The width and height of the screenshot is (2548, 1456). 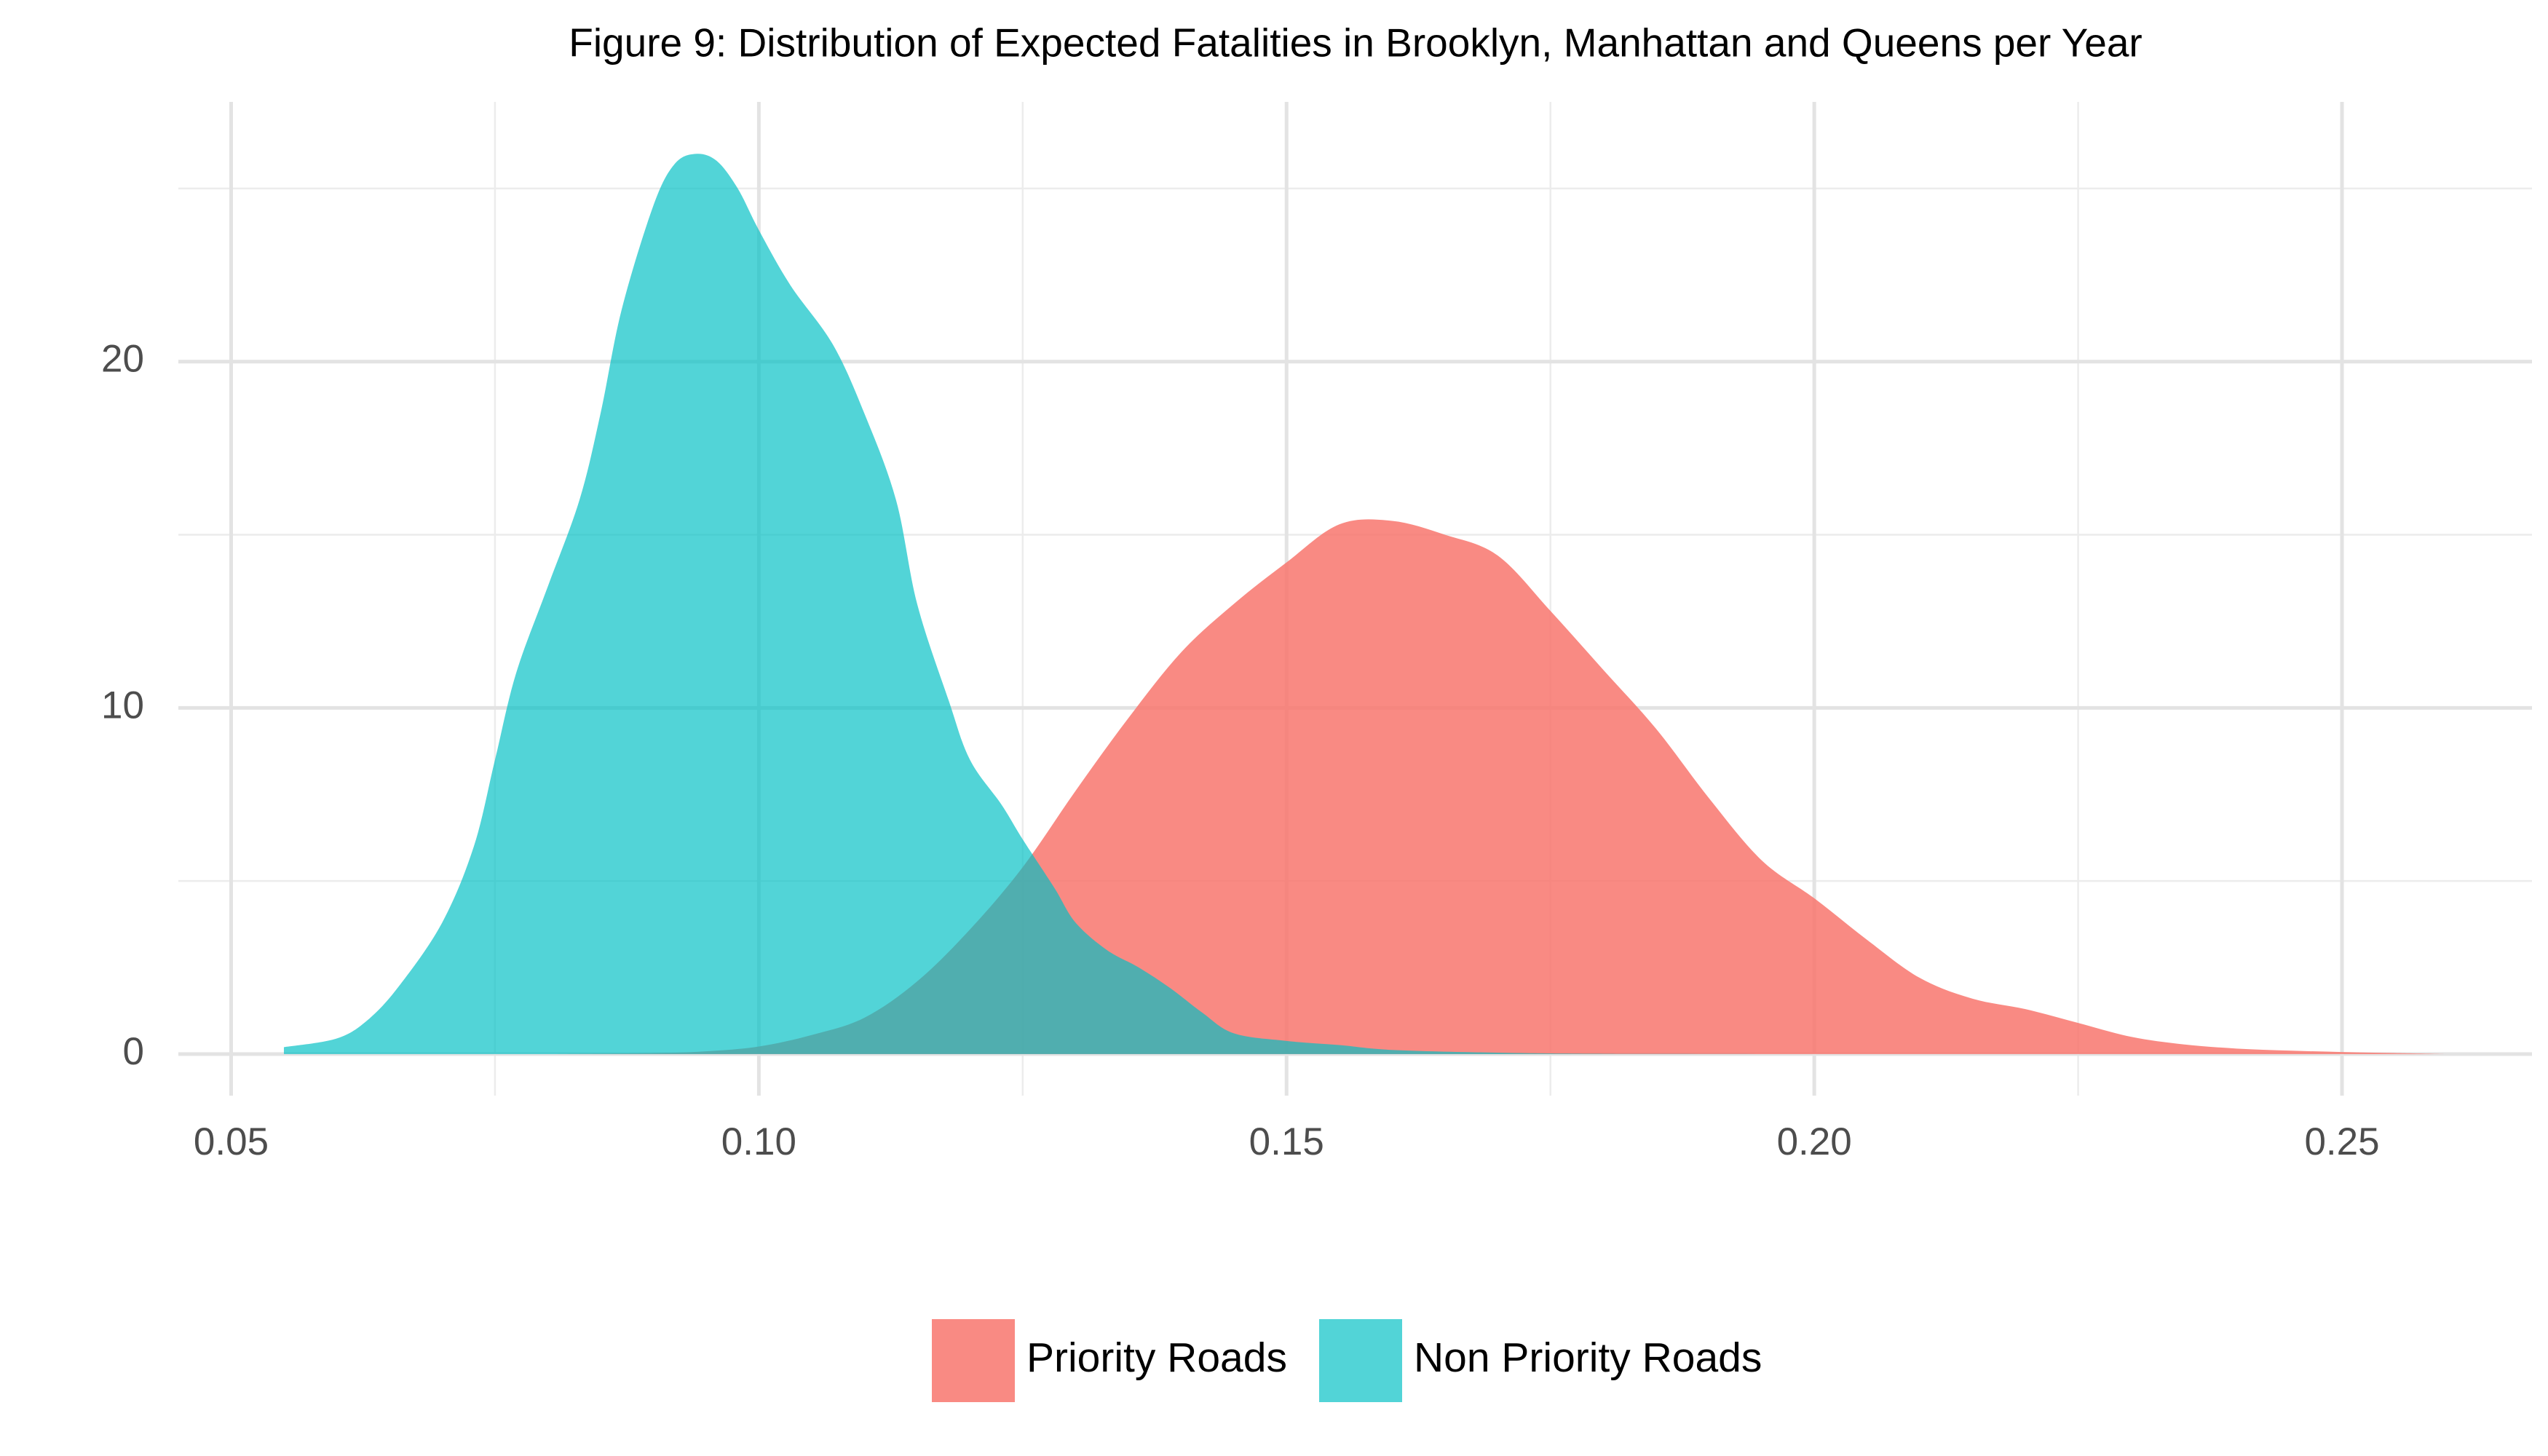 I want to click on y-tick-label: 20, so click(x=122, y=359).